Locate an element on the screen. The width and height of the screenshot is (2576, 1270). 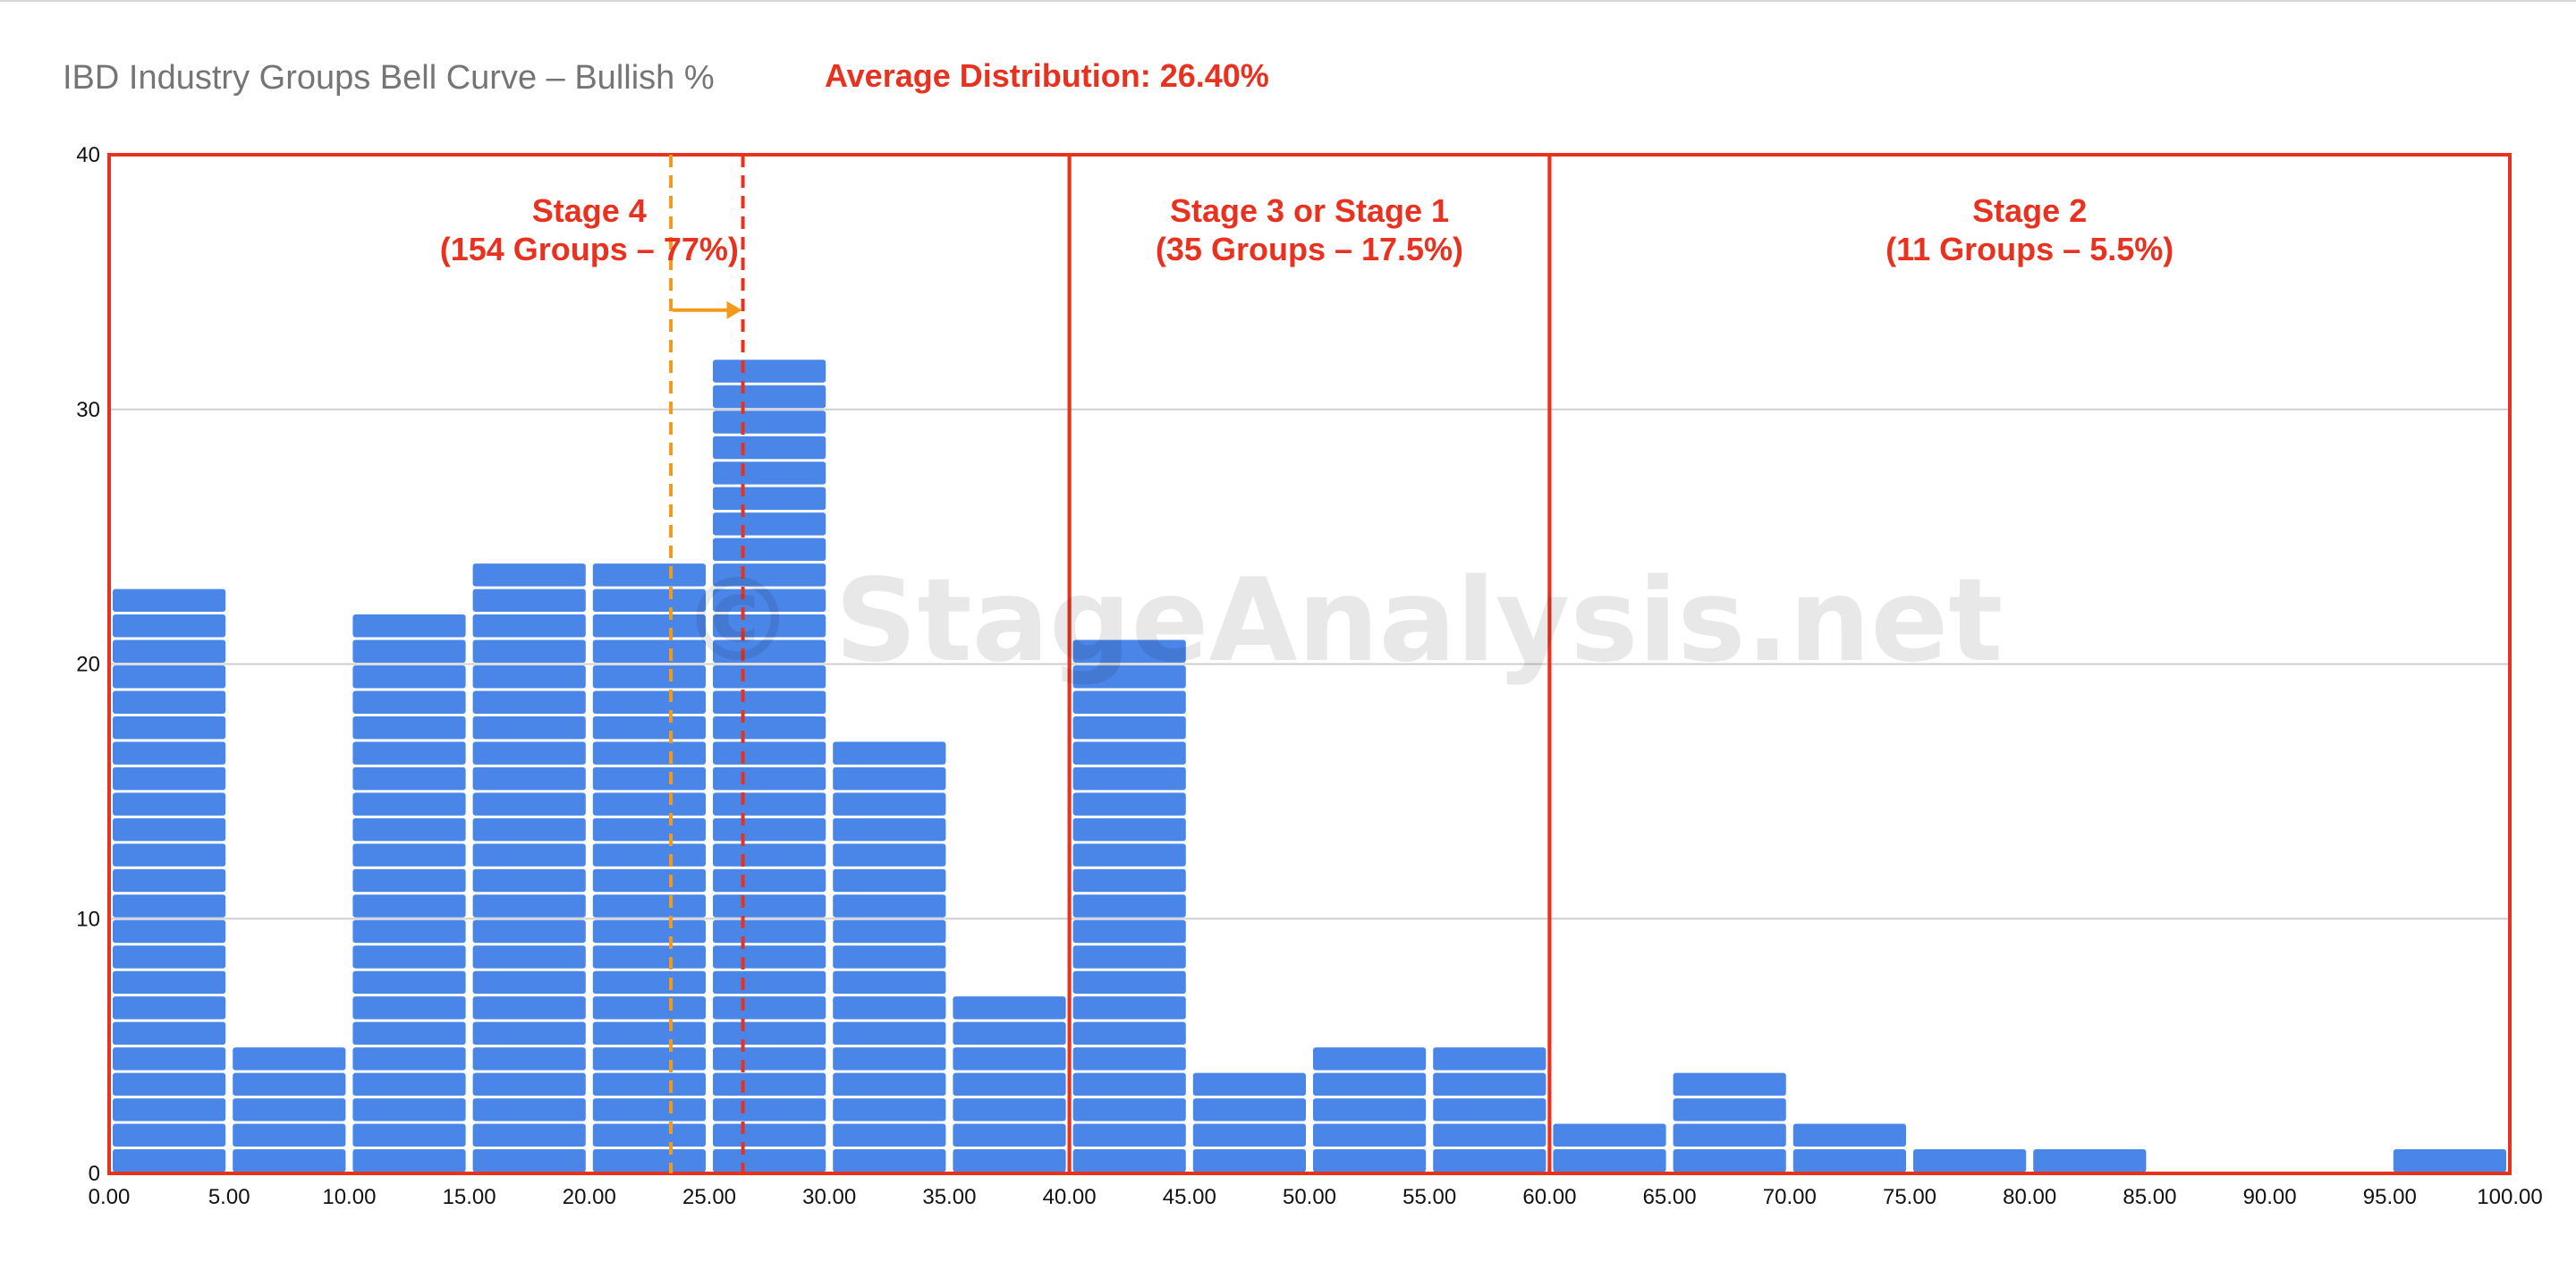
x-tick-label: 95.00 is located at coordinates (2390, 1197).